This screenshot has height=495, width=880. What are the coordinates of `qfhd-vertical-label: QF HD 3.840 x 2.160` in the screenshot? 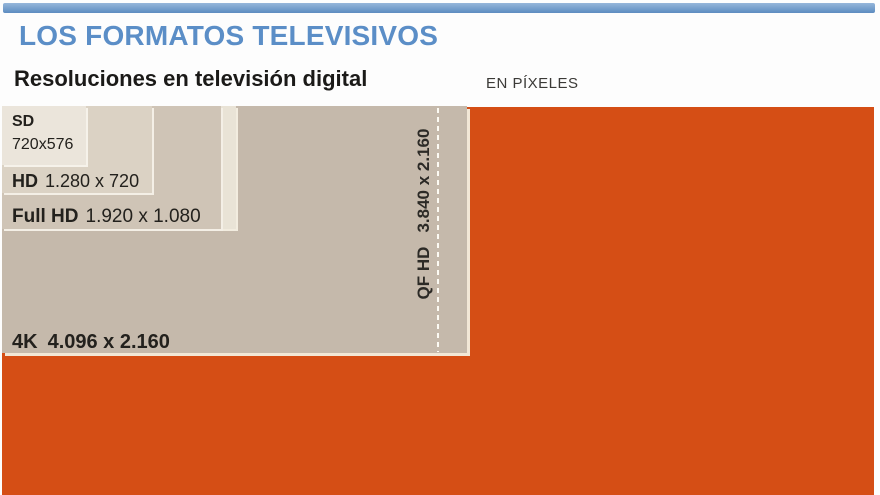 It's located at (424, 214).